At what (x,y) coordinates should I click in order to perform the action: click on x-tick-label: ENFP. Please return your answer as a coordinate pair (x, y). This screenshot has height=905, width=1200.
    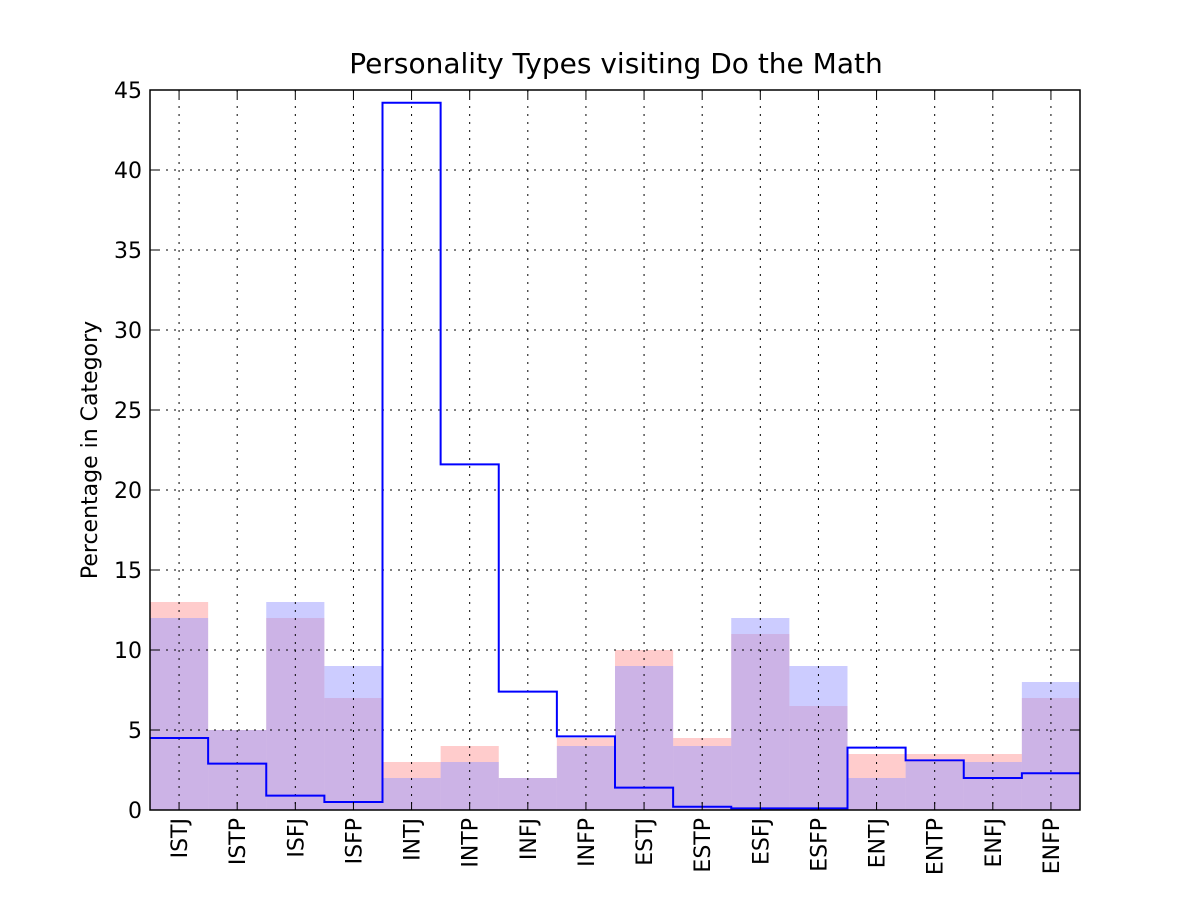
    Looking at the image, I should click on (1052, 846).